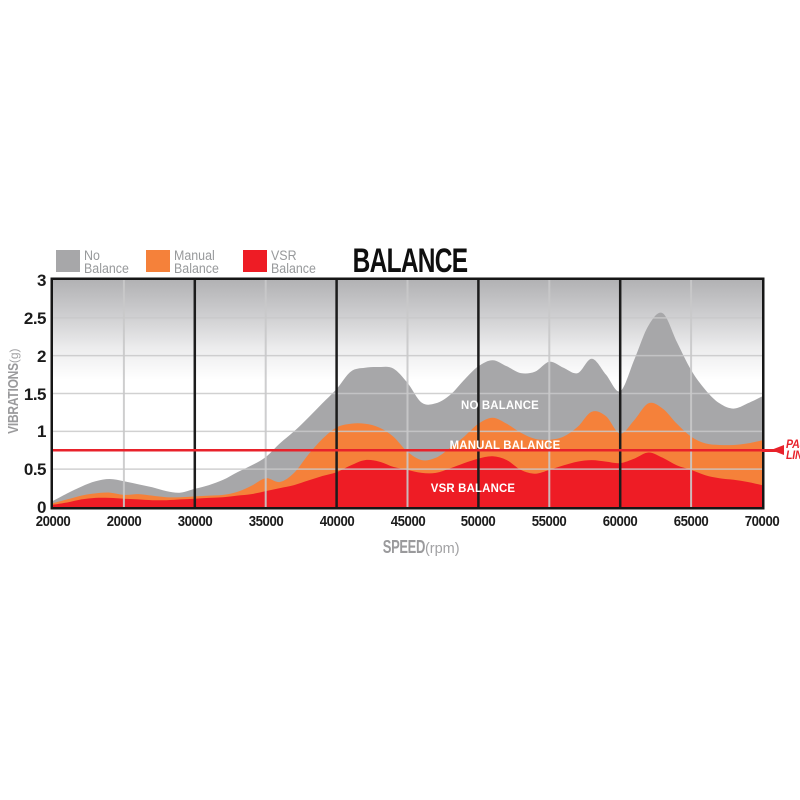 This screenshot has width=800, height=800. What do you see at coordinates (410, 261) in the screenshot?
I see `chart-title: BALANCE` at bounding box center [410, 261].